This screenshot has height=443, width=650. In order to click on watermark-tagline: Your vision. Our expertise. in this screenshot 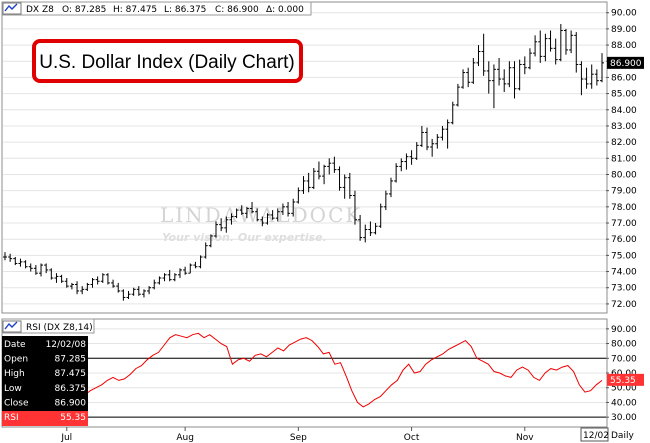, I will do `click(244, 237)`.